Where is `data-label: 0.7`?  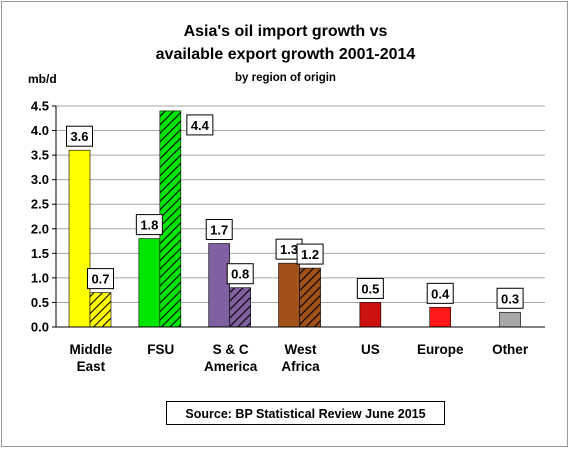
data-label: 0.7 is located at coordinates (100, 279).